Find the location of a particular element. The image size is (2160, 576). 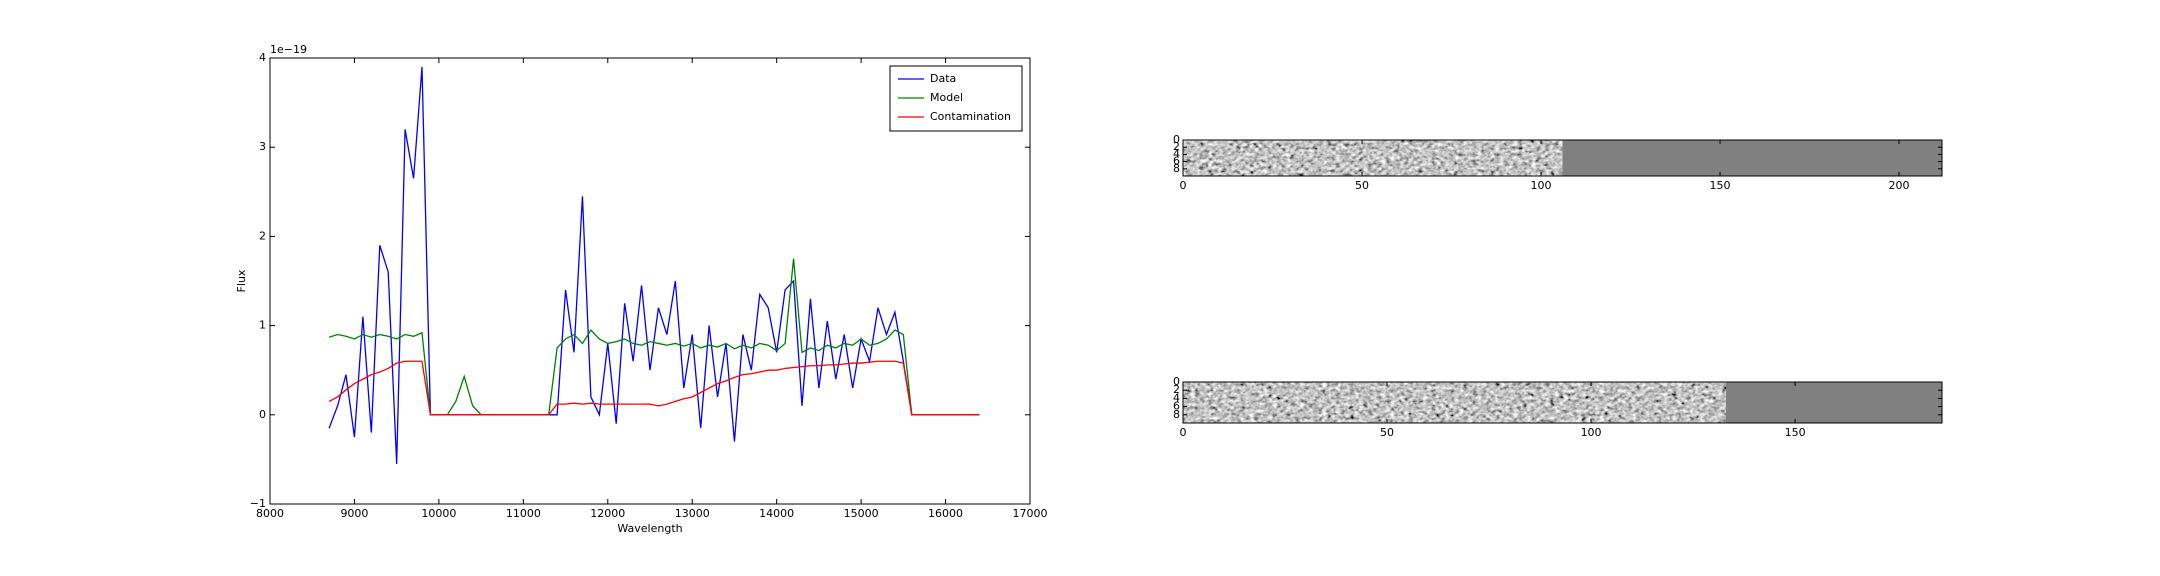

legend-label: Data is located at coordinates (943, 78).